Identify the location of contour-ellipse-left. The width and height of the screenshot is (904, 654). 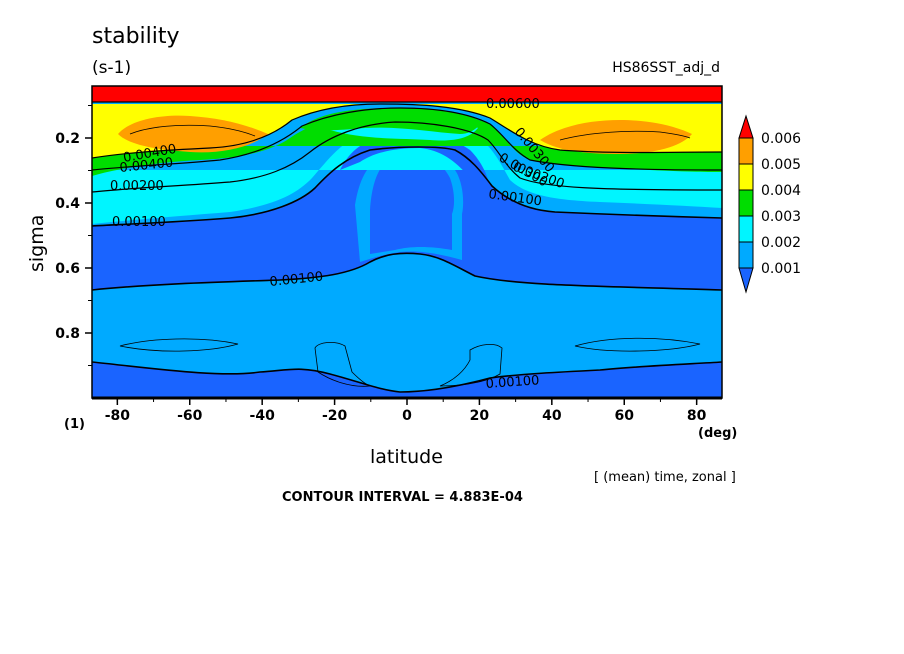
(179, 345).